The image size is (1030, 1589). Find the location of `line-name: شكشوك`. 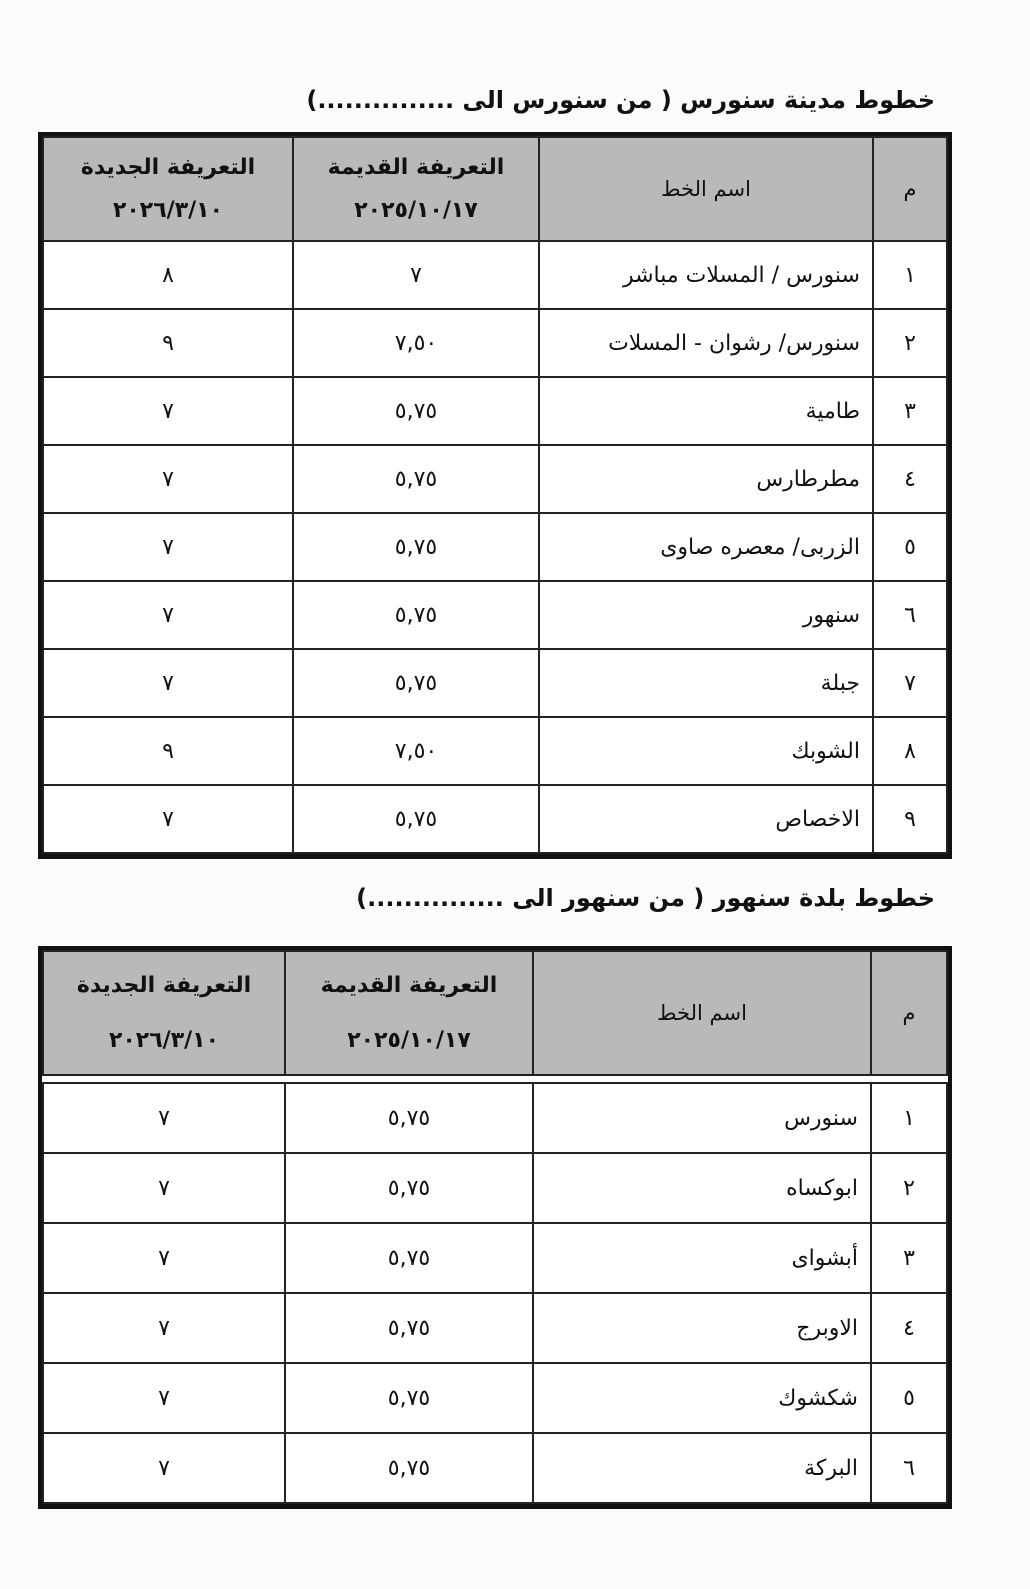

line-name: شكشوك is located at coordinates (702, 1398).